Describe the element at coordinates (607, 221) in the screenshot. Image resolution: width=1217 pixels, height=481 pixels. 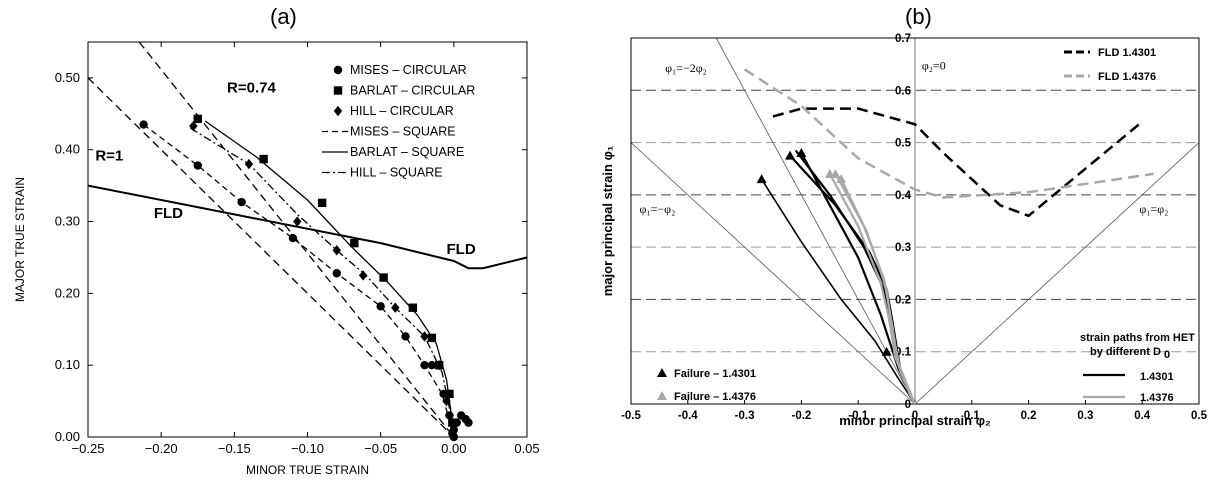
I see `y-axis-title-b: major principal strain φ₁` at that location.